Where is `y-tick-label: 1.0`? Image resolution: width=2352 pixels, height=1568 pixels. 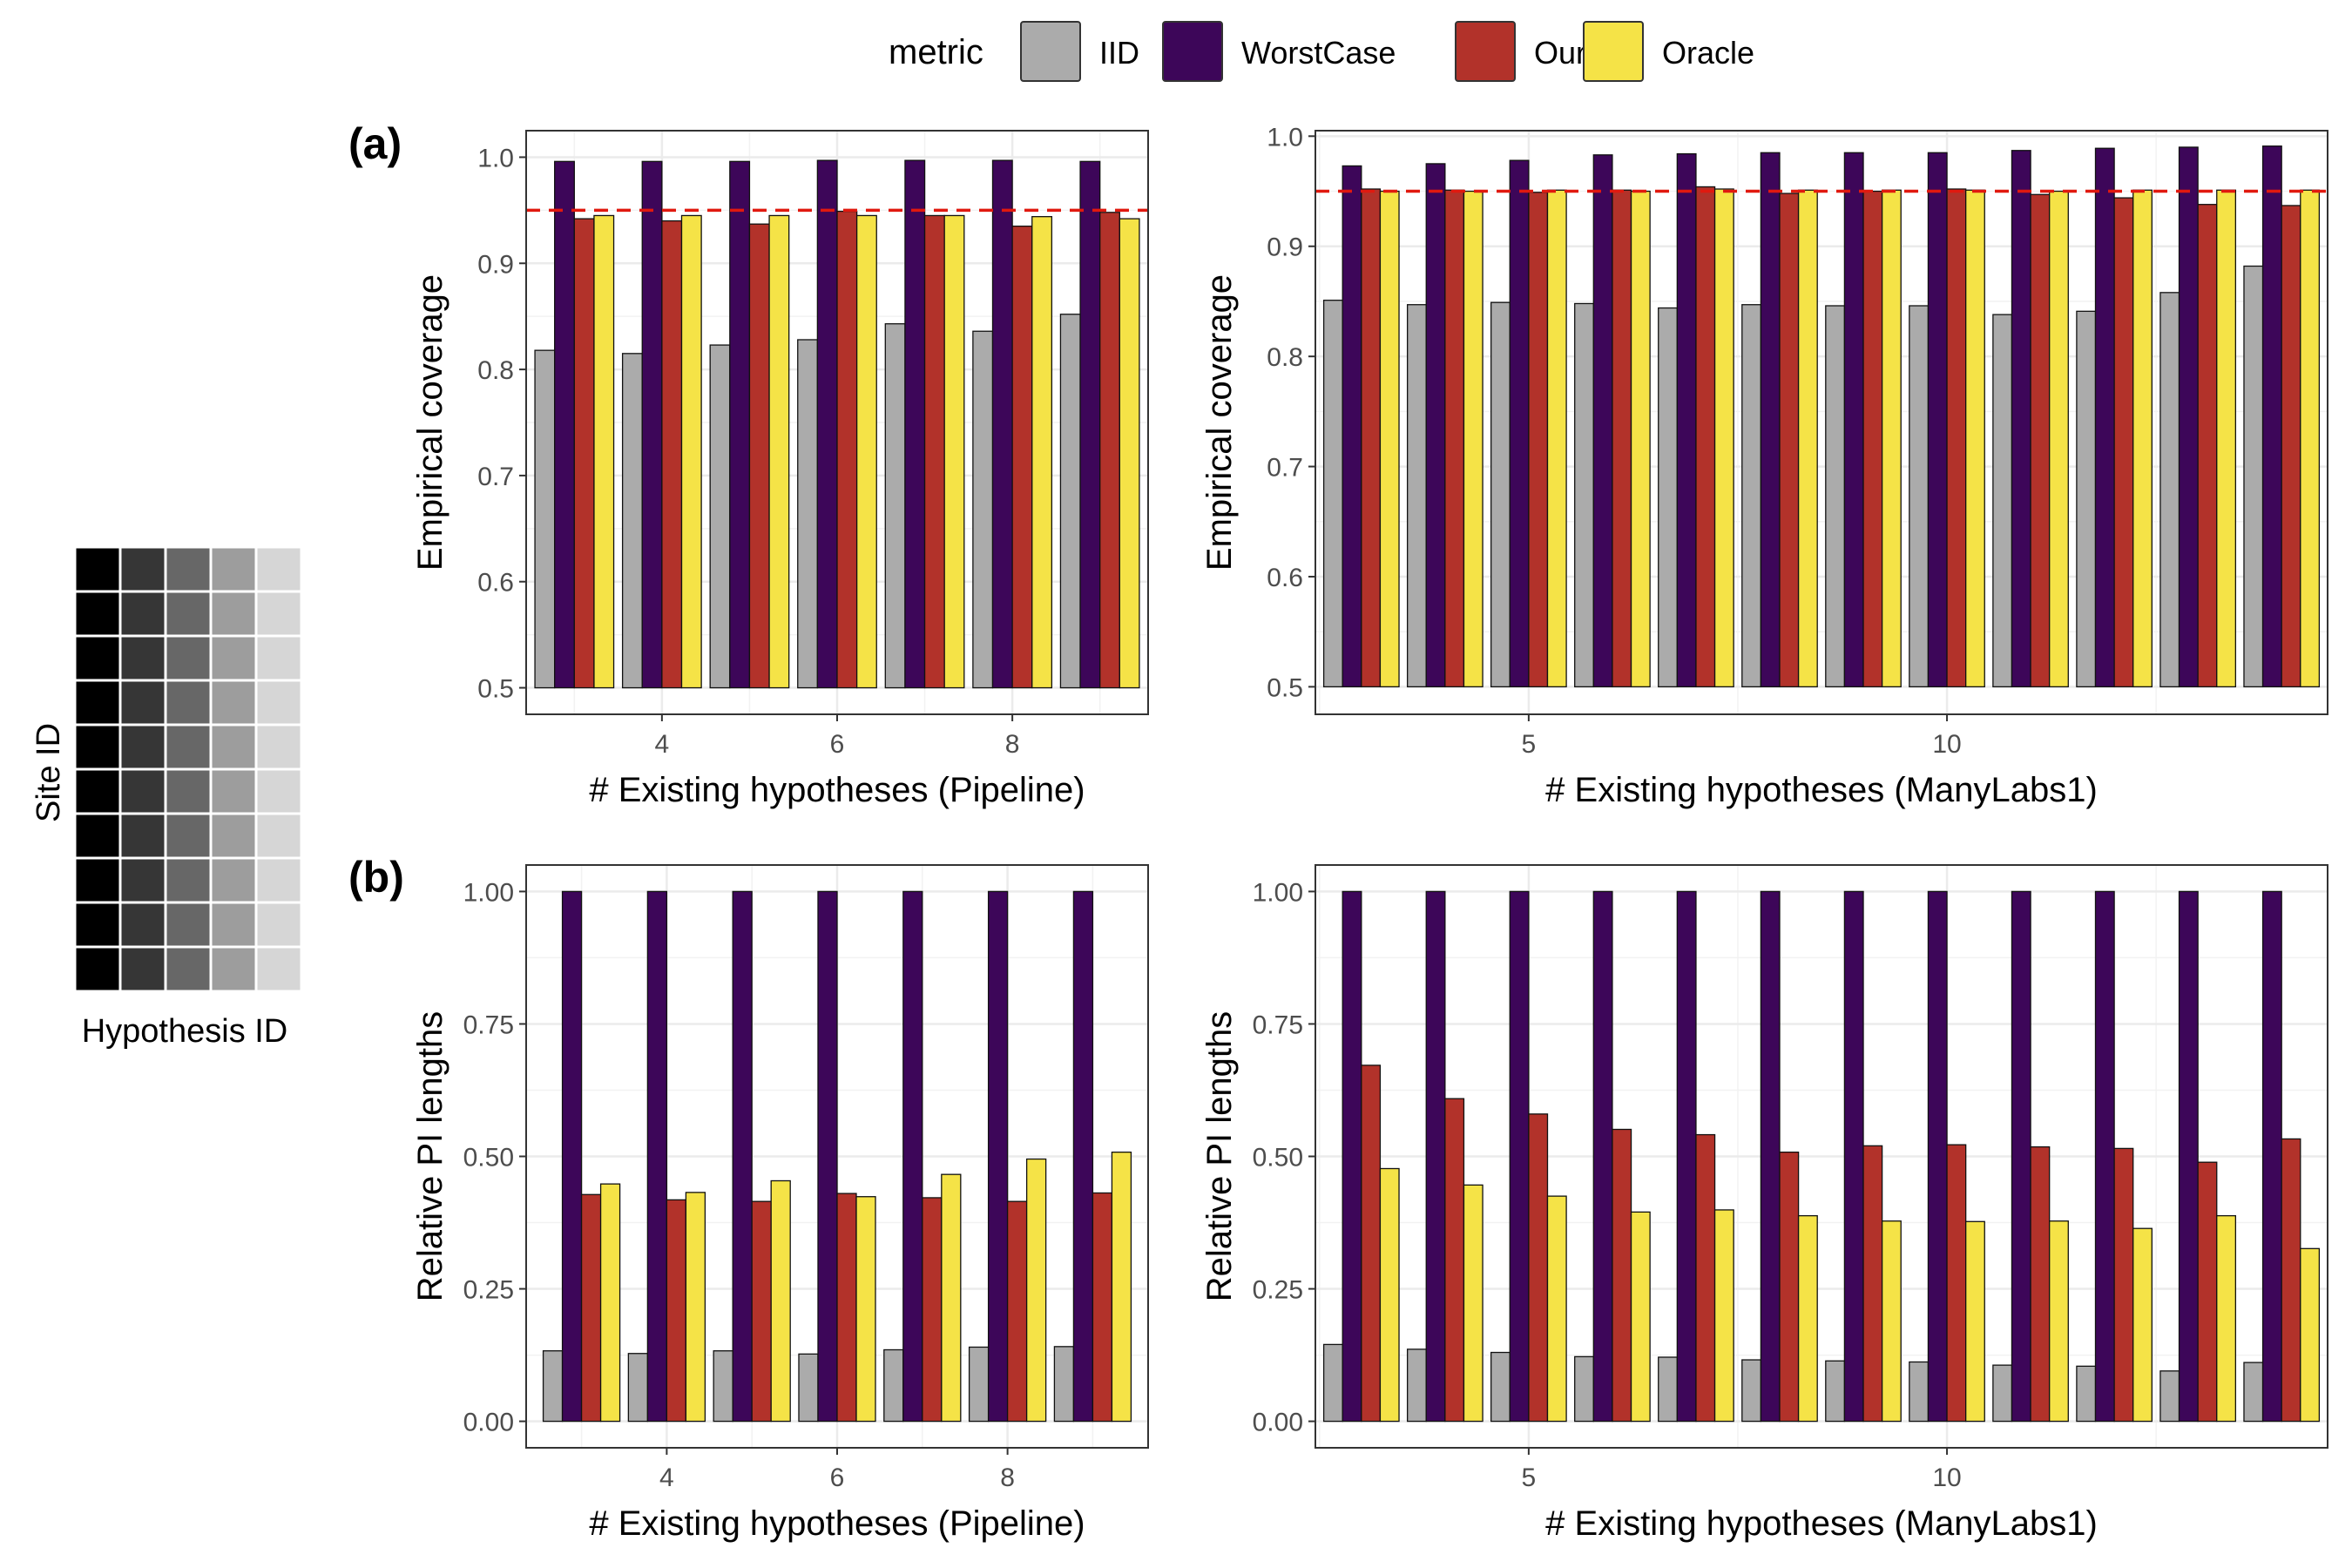 y-tick-label: 1.0 is located at coordinates (495, 158).